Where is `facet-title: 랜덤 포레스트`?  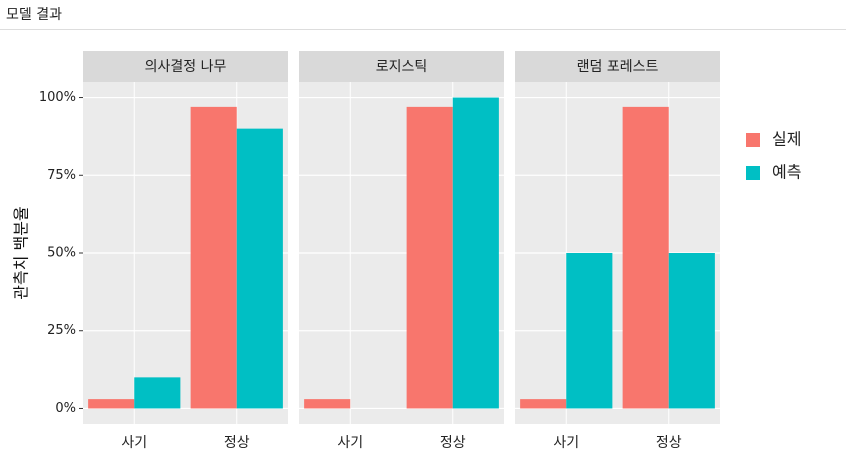
facet-title: 랜덤 포레스트 is located at coordinates (618, 67).